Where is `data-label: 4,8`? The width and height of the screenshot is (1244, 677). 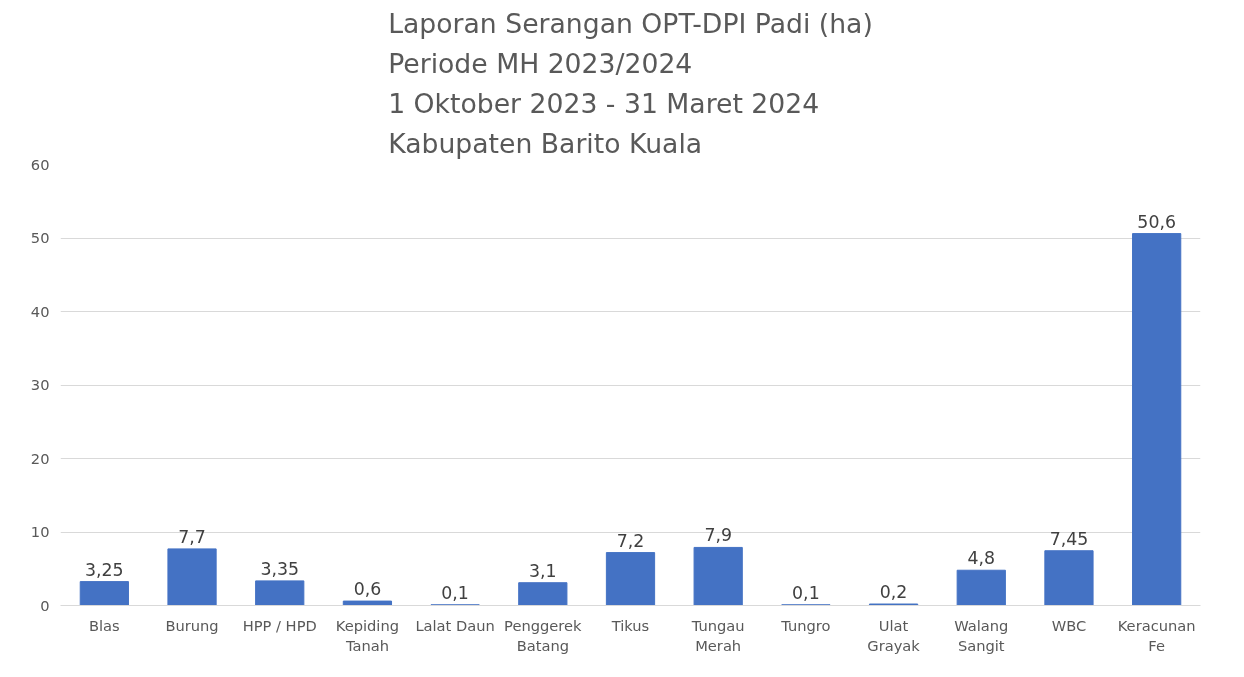
data-label: 4,8 is located at coordinates (981, 558).